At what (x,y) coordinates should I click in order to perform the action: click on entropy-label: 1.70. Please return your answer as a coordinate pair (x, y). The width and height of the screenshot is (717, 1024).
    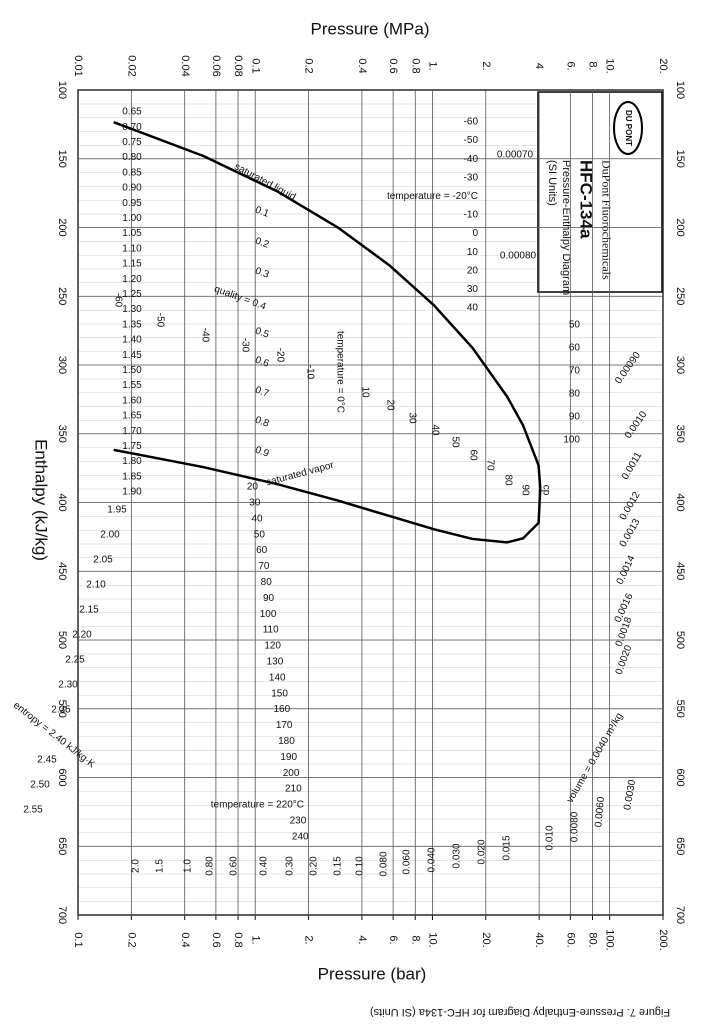
    Looking at the image, I should click on (132, 431).